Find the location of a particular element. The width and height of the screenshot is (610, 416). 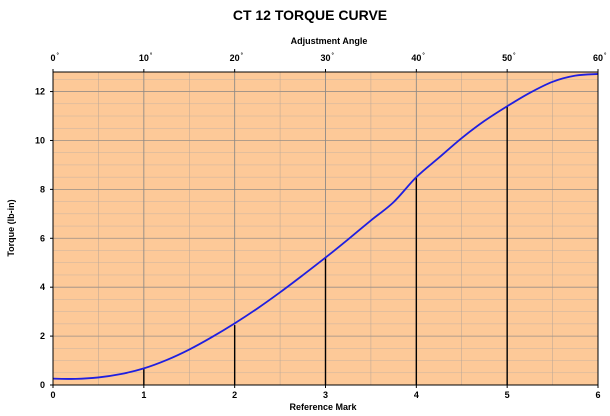

top-tick-label: 30 is located at coordinates (325, 58).